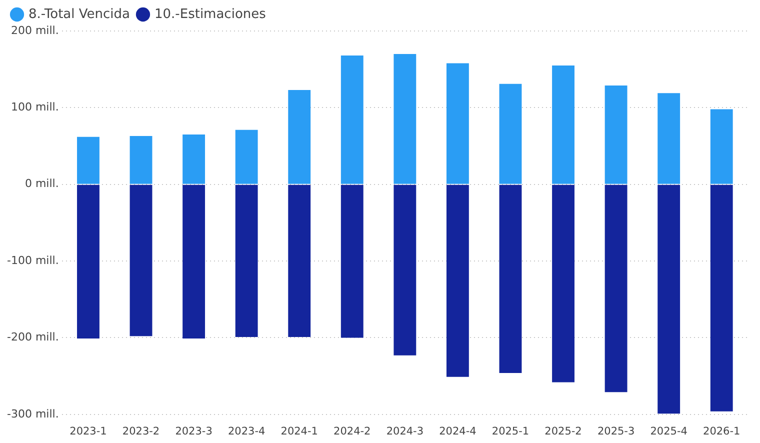 The width and height of the screenshot is (760, 443). I want to click on y-tick-label: -200 mill., so click(33, 337).